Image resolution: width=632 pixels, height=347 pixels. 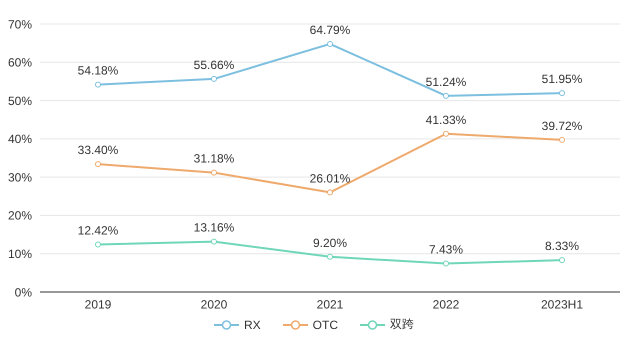 What do you see at coordinates (20, 24) in the screenshot?
I see `y-tick-label: 70%` at bounding box center [20, 24].